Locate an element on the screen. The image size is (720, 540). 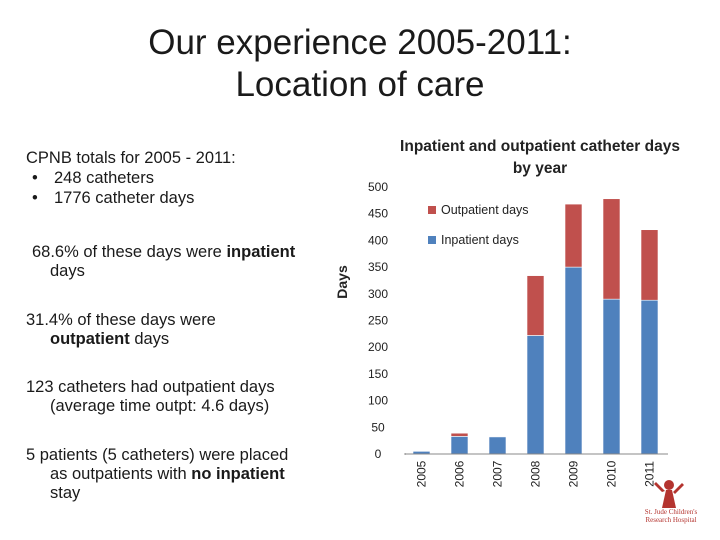
x-tick-label: 2009 is located at coordinates (574, 473).